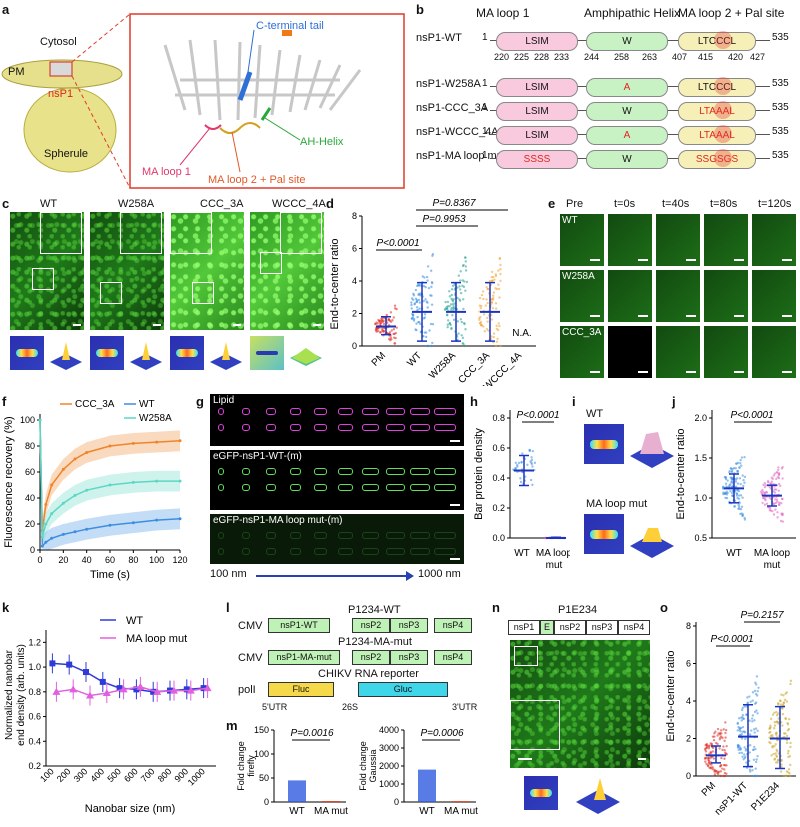 The width and height of the screenshot is (800, 827). I want to click on g-mut-image: eGFP-nsP1-MA loop mut-(m), so click(337, 539).